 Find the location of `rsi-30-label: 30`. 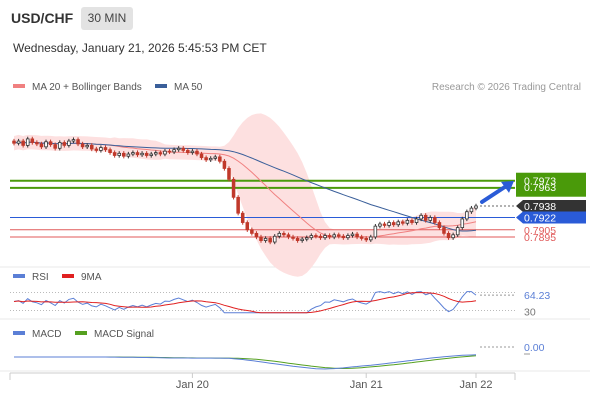

rsi-30-label: 30 is located at coordinates (530, 313).